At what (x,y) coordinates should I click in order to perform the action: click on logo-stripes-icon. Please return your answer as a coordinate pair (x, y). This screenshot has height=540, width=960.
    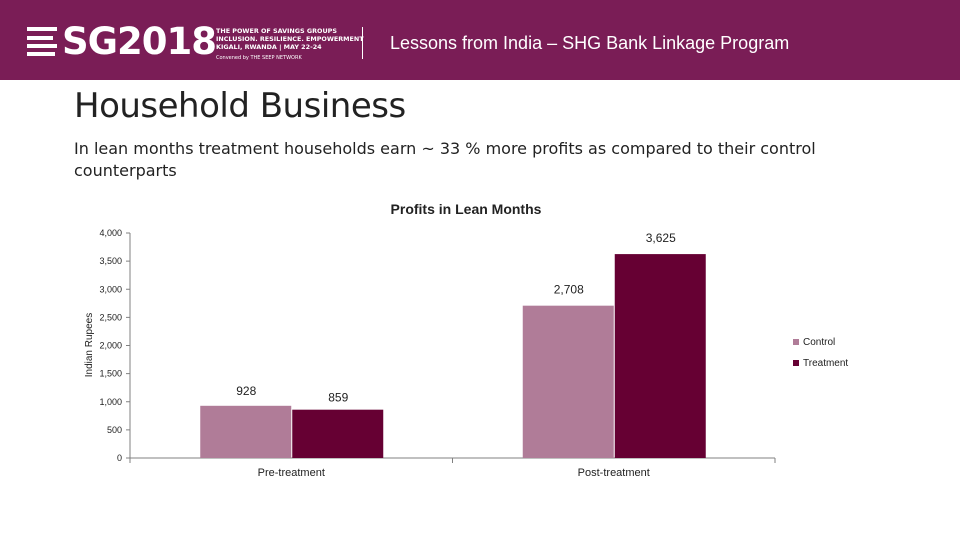
    Looking at the image, I should click on (43, 42).